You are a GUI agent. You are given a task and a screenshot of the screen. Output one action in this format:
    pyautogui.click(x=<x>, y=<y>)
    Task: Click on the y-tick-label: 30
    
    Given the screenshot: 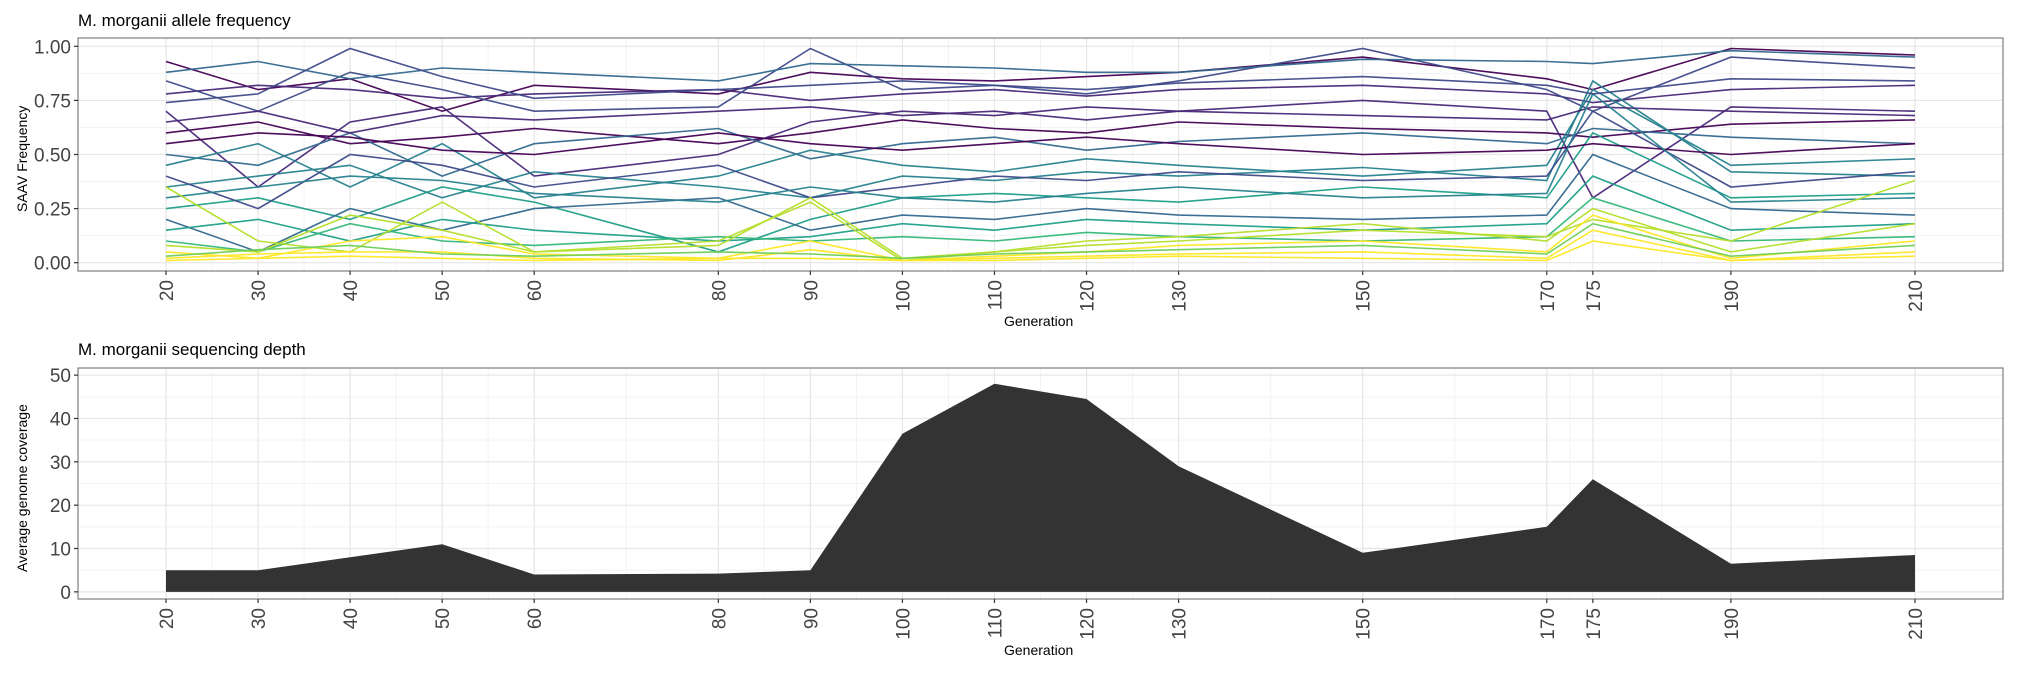 What is the action you would take?
    pyautogui.click(x=60, y=463)
    